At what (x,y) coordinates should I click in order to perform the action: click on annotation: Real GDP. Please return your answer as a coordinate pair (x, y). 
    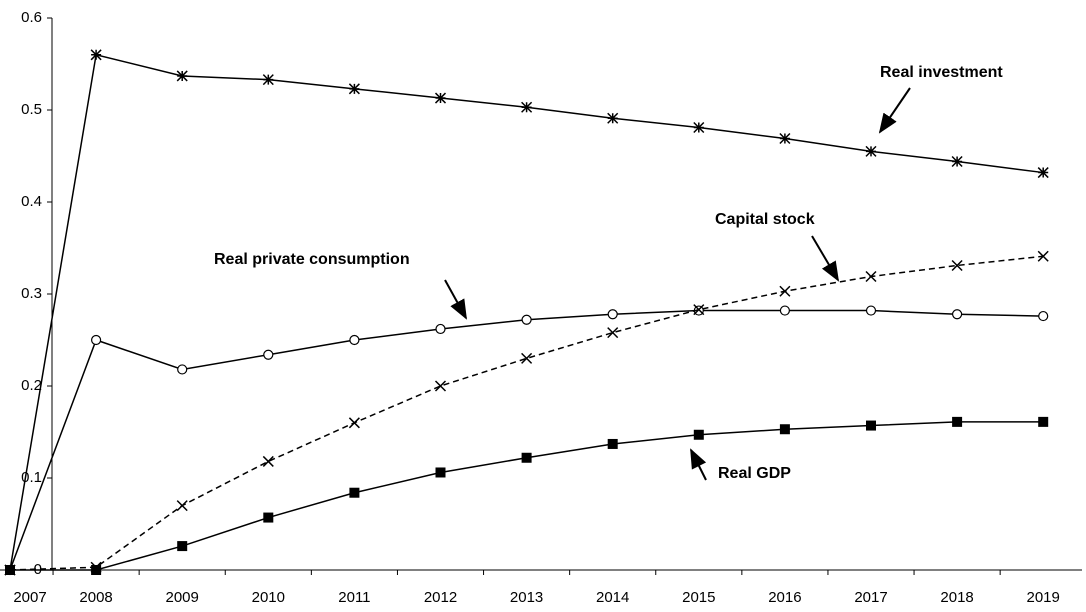
    Looking at the image, I should click on (754, 473).